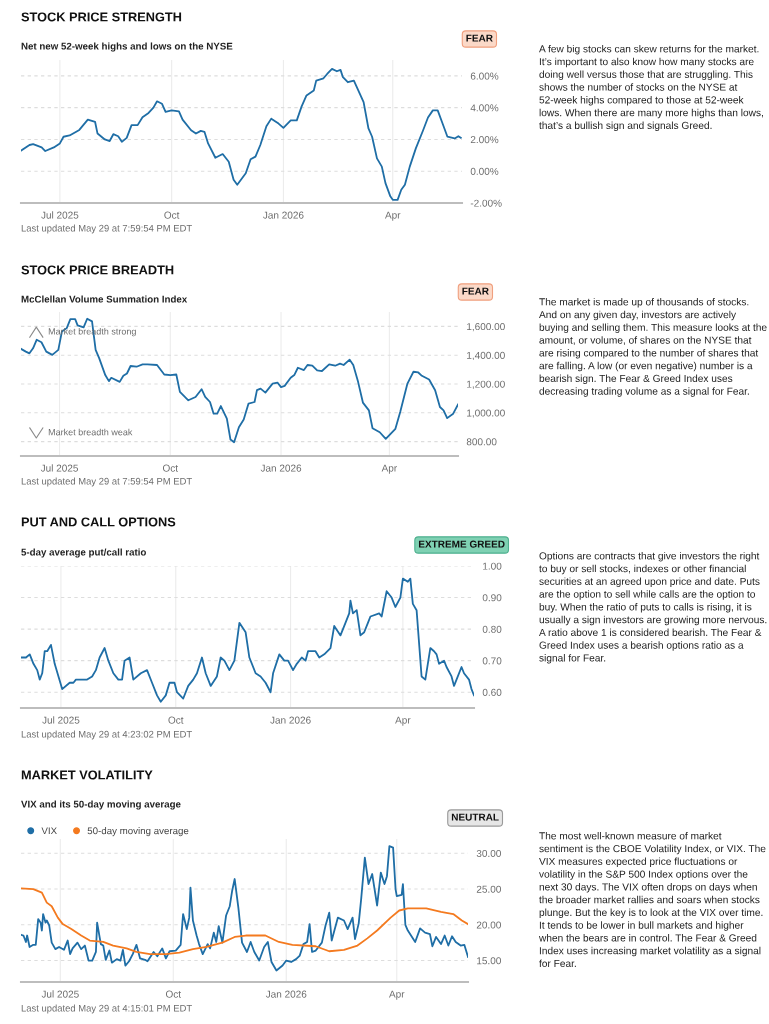  What do you see at coordinates (492, 566) in the screenshot?
I see `y-tick-label: 1.00` at bounding box center [492, 566].